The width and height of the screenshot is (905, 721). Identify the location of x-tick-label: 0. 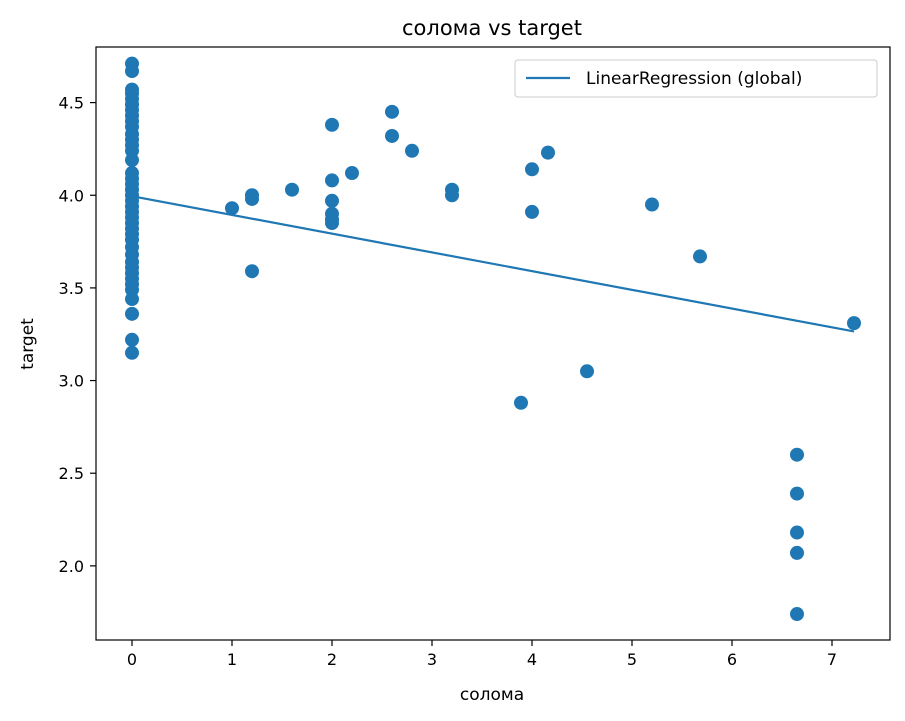
(132, 659).